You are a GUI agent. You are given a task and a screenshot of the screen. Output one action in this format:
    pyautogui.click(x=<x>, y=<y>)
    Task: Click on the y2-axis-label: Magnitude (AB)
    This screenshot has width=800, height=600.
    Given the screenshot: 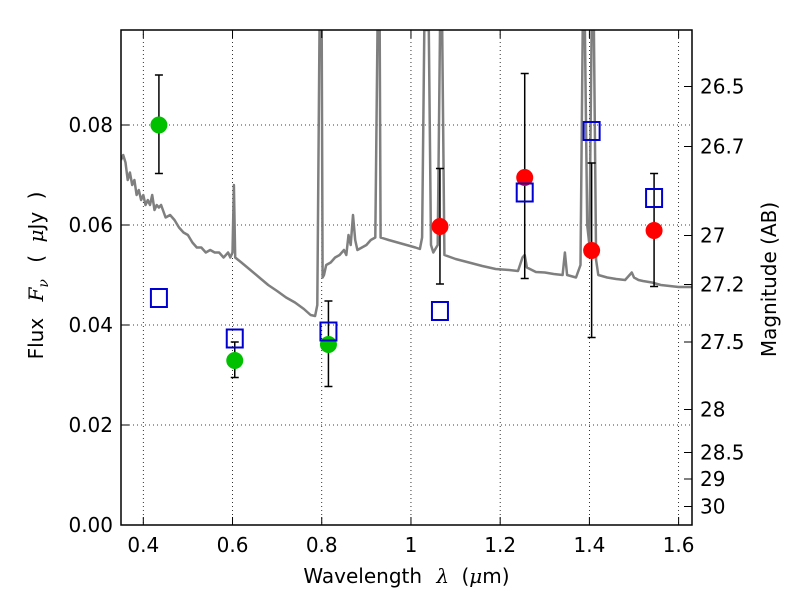 What is the action you would take?
    pyautogui.click(x=769, y=279)
    